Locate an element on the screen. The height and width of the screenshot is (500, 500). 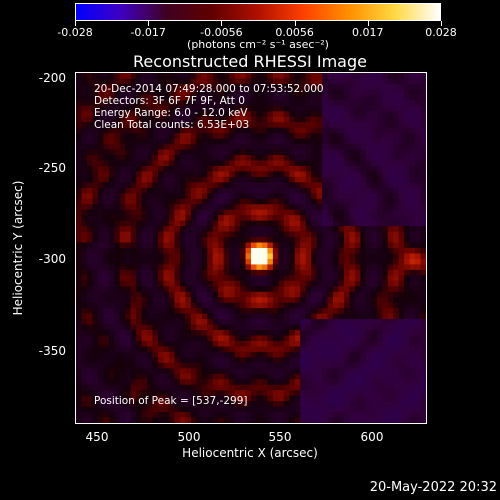
x-axis-label: Heliocentric X (arcsec) is located at coordinates (250, 453).